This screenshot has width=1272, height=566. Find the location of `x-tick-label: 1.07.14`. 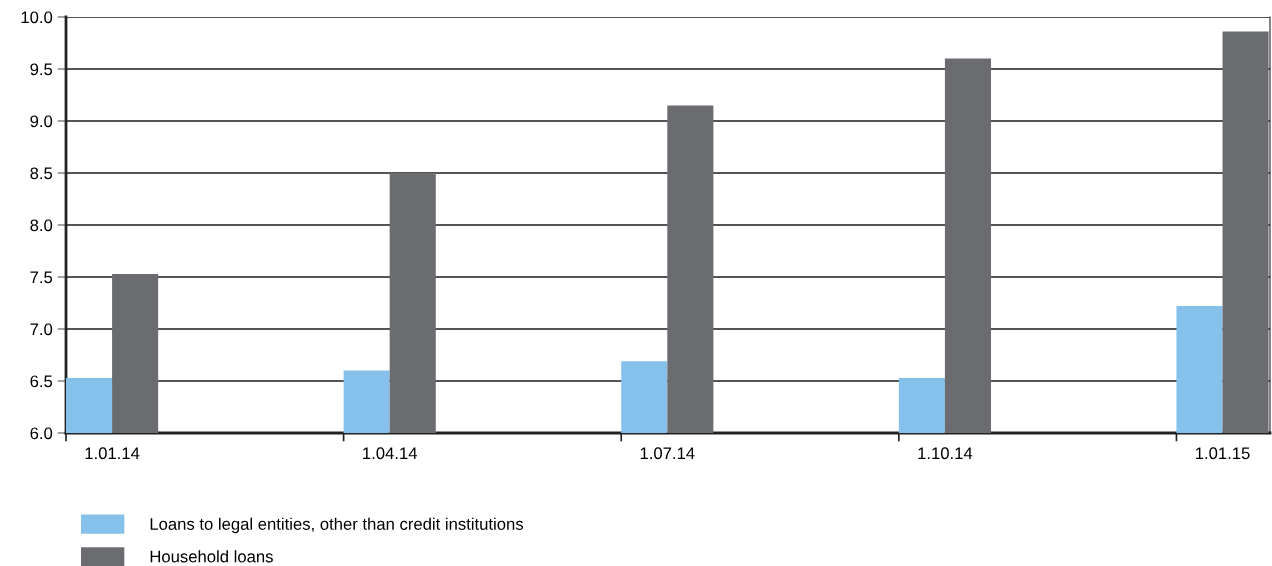

x-tick-label: 1.07.14 is located at coordinates (667, 453).